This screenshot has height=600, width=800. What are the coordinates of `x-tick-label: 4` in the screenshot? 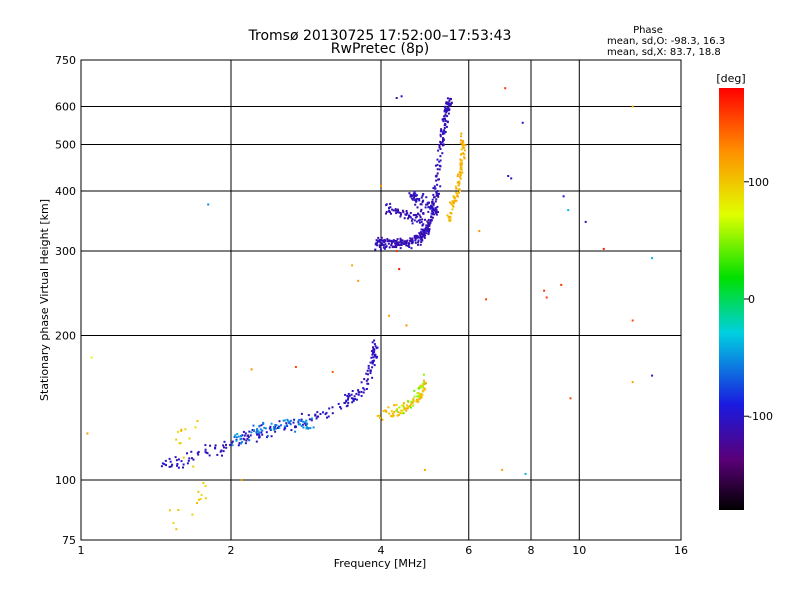 It's located at (381, 550).